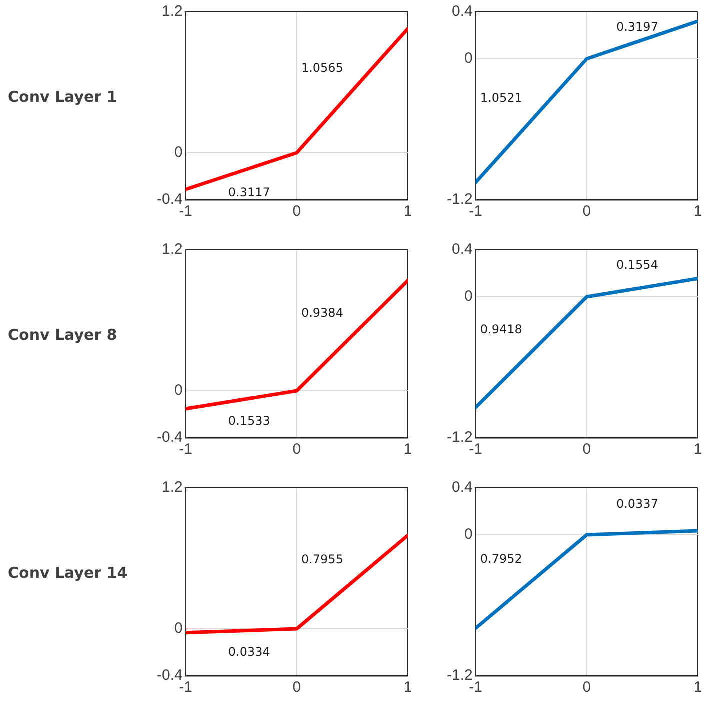 This screenshot has width=724, height=706. I want to click on annotation: 0.0334, so click(249, 652).